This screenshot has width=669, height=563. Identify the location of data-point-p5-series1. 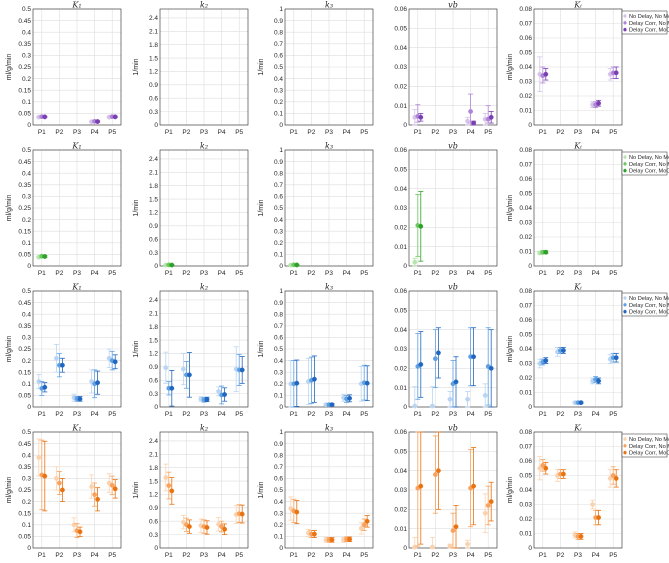
(361, 528).